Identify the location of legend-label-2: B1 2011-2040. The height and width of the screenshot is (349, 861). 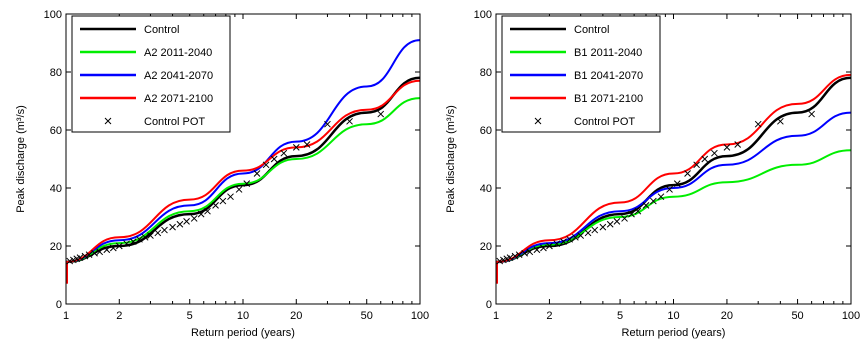
(608, 53).